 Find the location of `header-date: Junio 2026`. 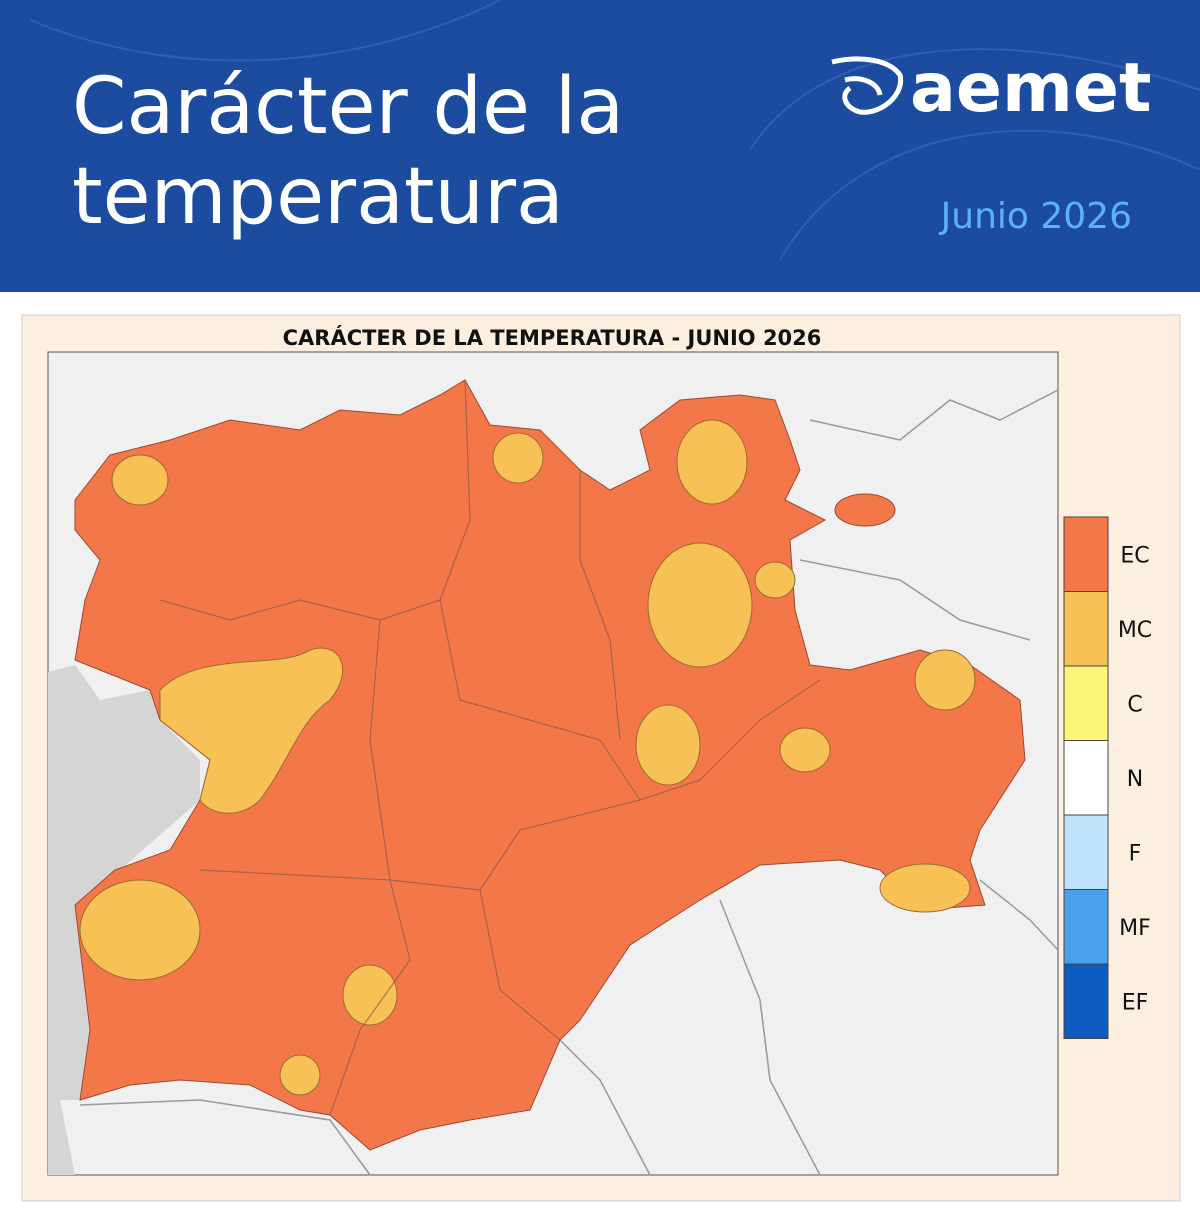

header-date: Junio 2026 is located at coordinates (1035, 216).